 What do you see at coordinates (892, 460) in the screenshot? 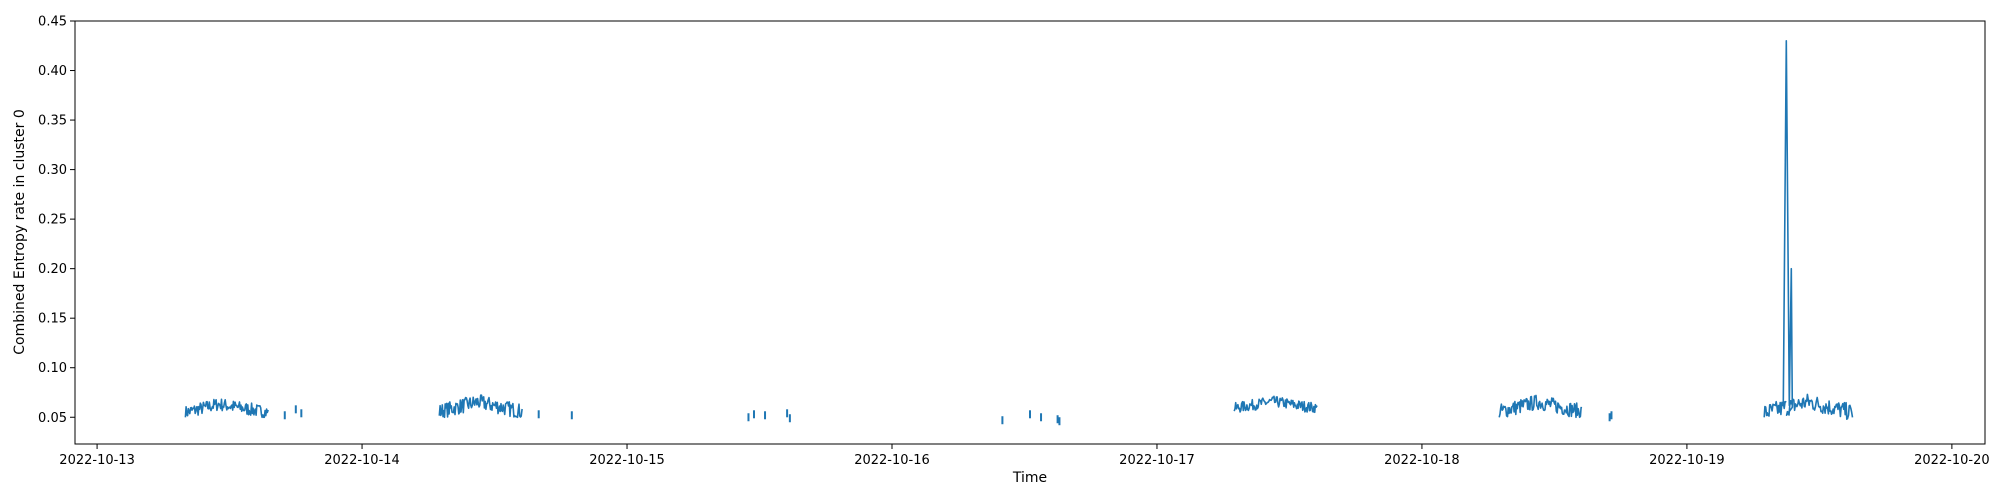
I see `x-tick-label: 2022-10-16` at bounding box center [892, 460].